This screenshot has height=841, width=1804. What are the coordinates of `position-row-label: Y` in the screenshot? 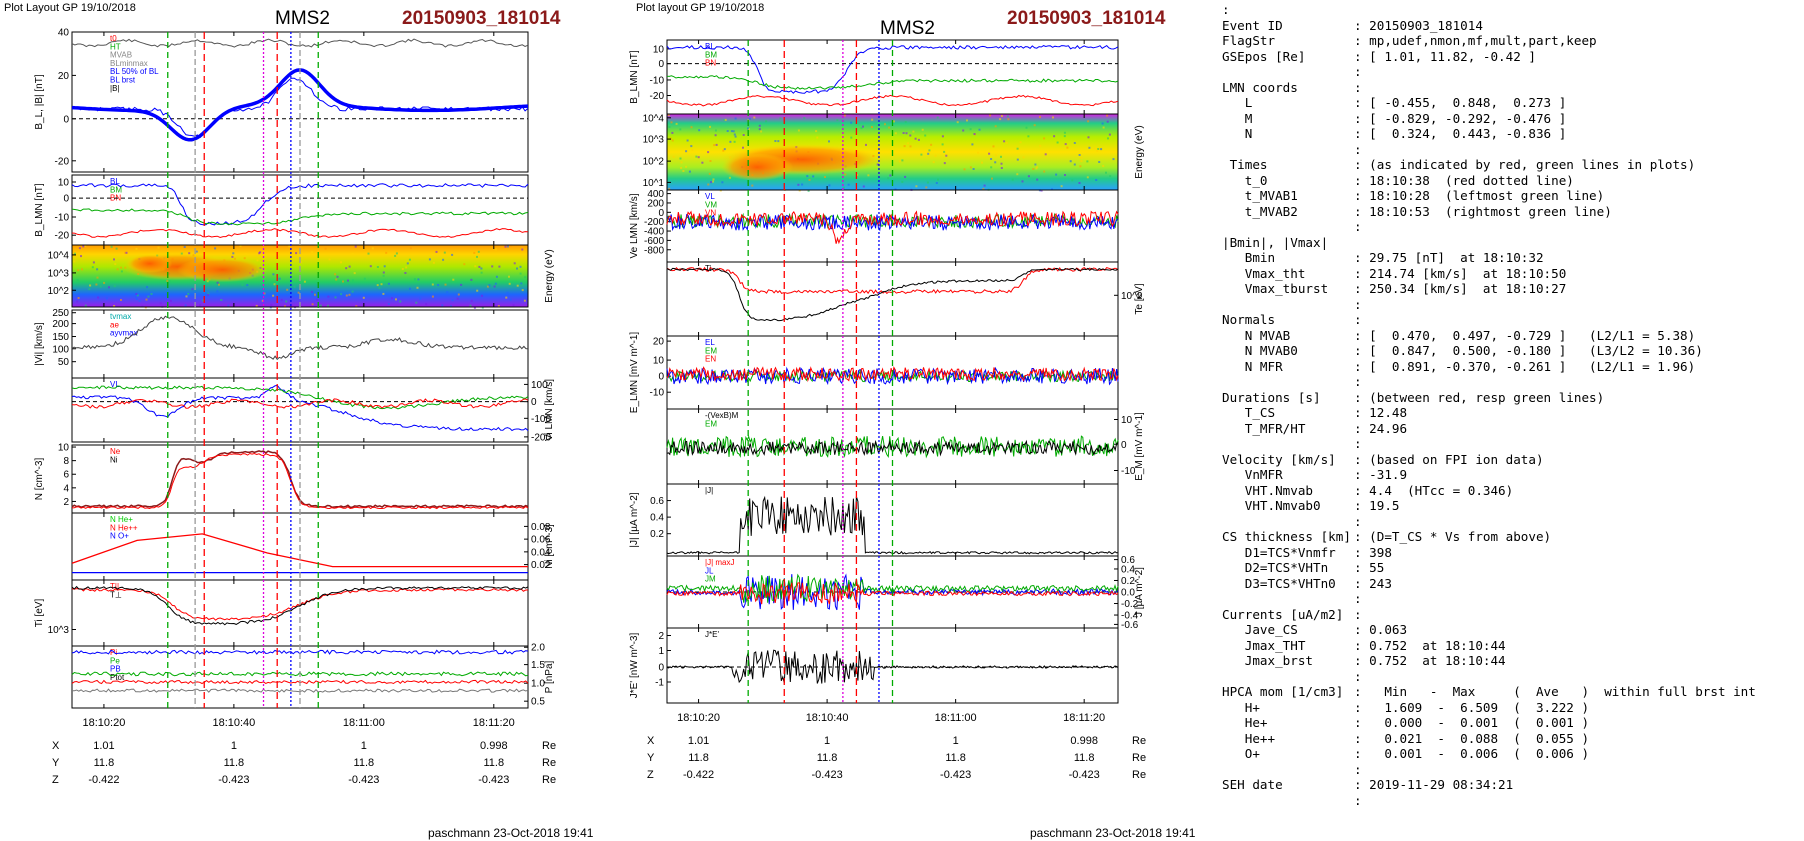 It's located at (56, 763).